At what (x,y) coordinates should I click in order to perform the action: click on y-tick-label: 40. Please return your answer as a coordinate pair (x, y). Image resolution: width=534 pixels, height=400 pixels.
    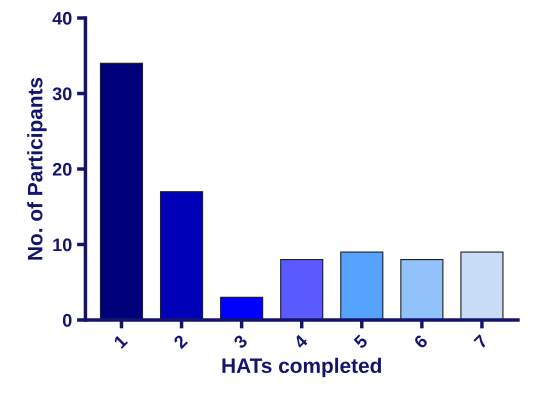
    Looking at the image, I should click on (62, 18).